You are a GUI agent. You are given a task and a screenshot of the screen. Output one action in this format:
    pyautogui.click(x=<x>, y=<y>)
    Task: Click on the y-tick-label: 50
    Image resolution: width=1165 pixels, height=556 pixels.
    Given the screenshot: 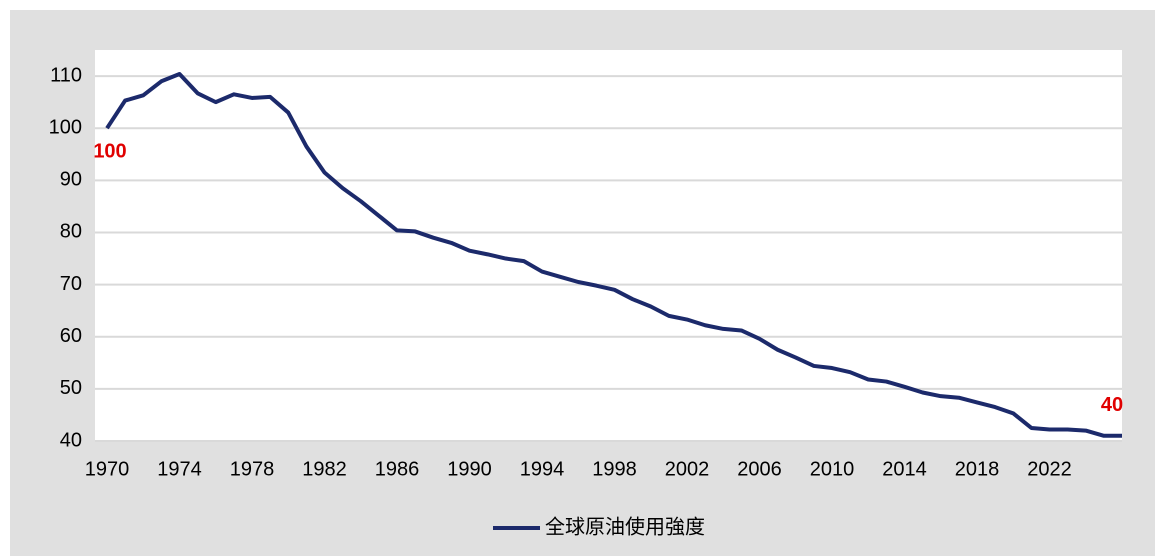 What is the action you would take?
    pyautogui.click(x=71, y=388)
    